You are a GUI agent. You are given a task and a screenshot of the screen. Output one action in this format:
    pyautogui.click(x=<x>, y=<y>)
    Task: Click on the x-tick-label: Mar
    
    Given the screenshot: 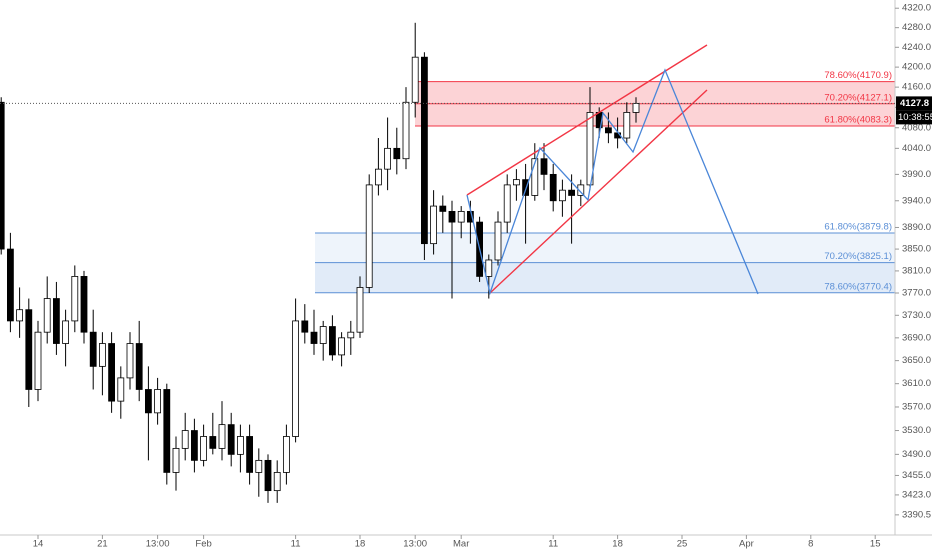 What is the action you would take?
    pyautogui.click(x=461, y=544)
    